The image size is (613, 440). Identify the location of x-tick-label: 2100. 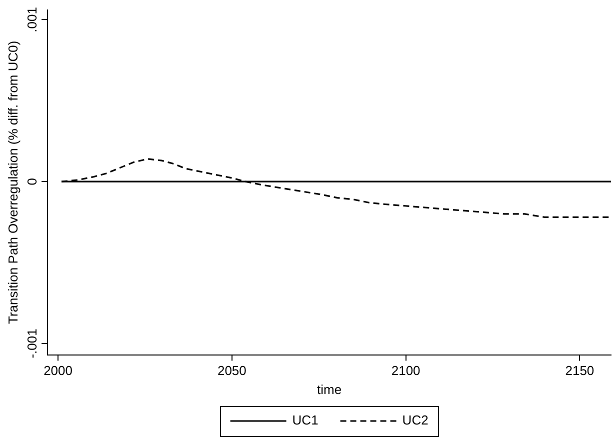
(405, 370).